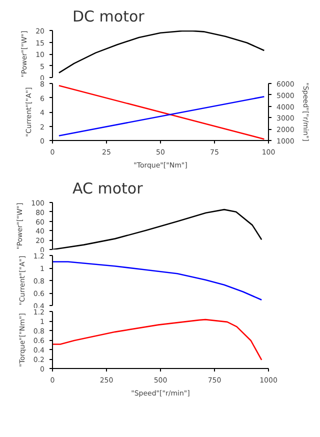 The width and height of the screenshot is (320, 437). What do you see at coordinates (109, 17) in the screenshot?
I see `chart-title: DC motor` at bounding box center [109, 17].